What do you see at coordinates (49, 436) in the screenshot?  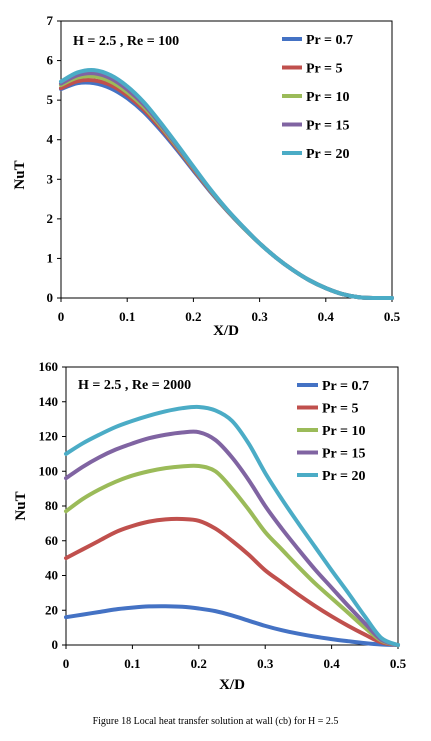 I see `y-tick-label: 120` at bounding box center [49, 436].